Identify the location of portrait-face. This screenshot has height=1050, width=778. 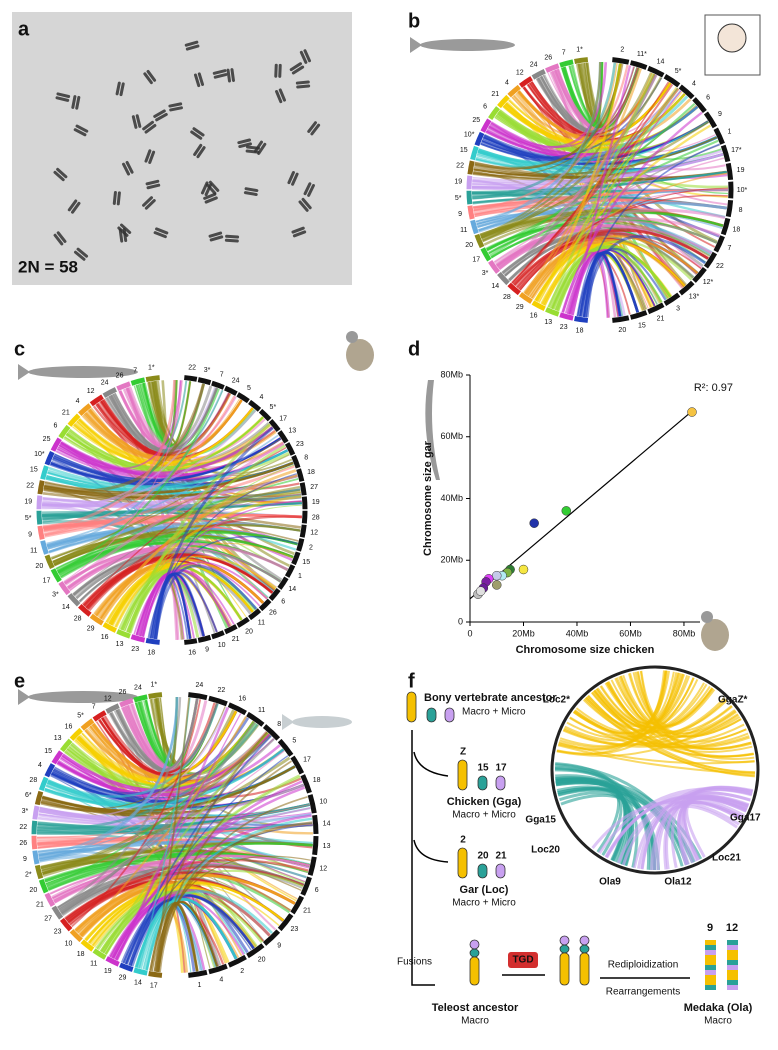
(732, 38).